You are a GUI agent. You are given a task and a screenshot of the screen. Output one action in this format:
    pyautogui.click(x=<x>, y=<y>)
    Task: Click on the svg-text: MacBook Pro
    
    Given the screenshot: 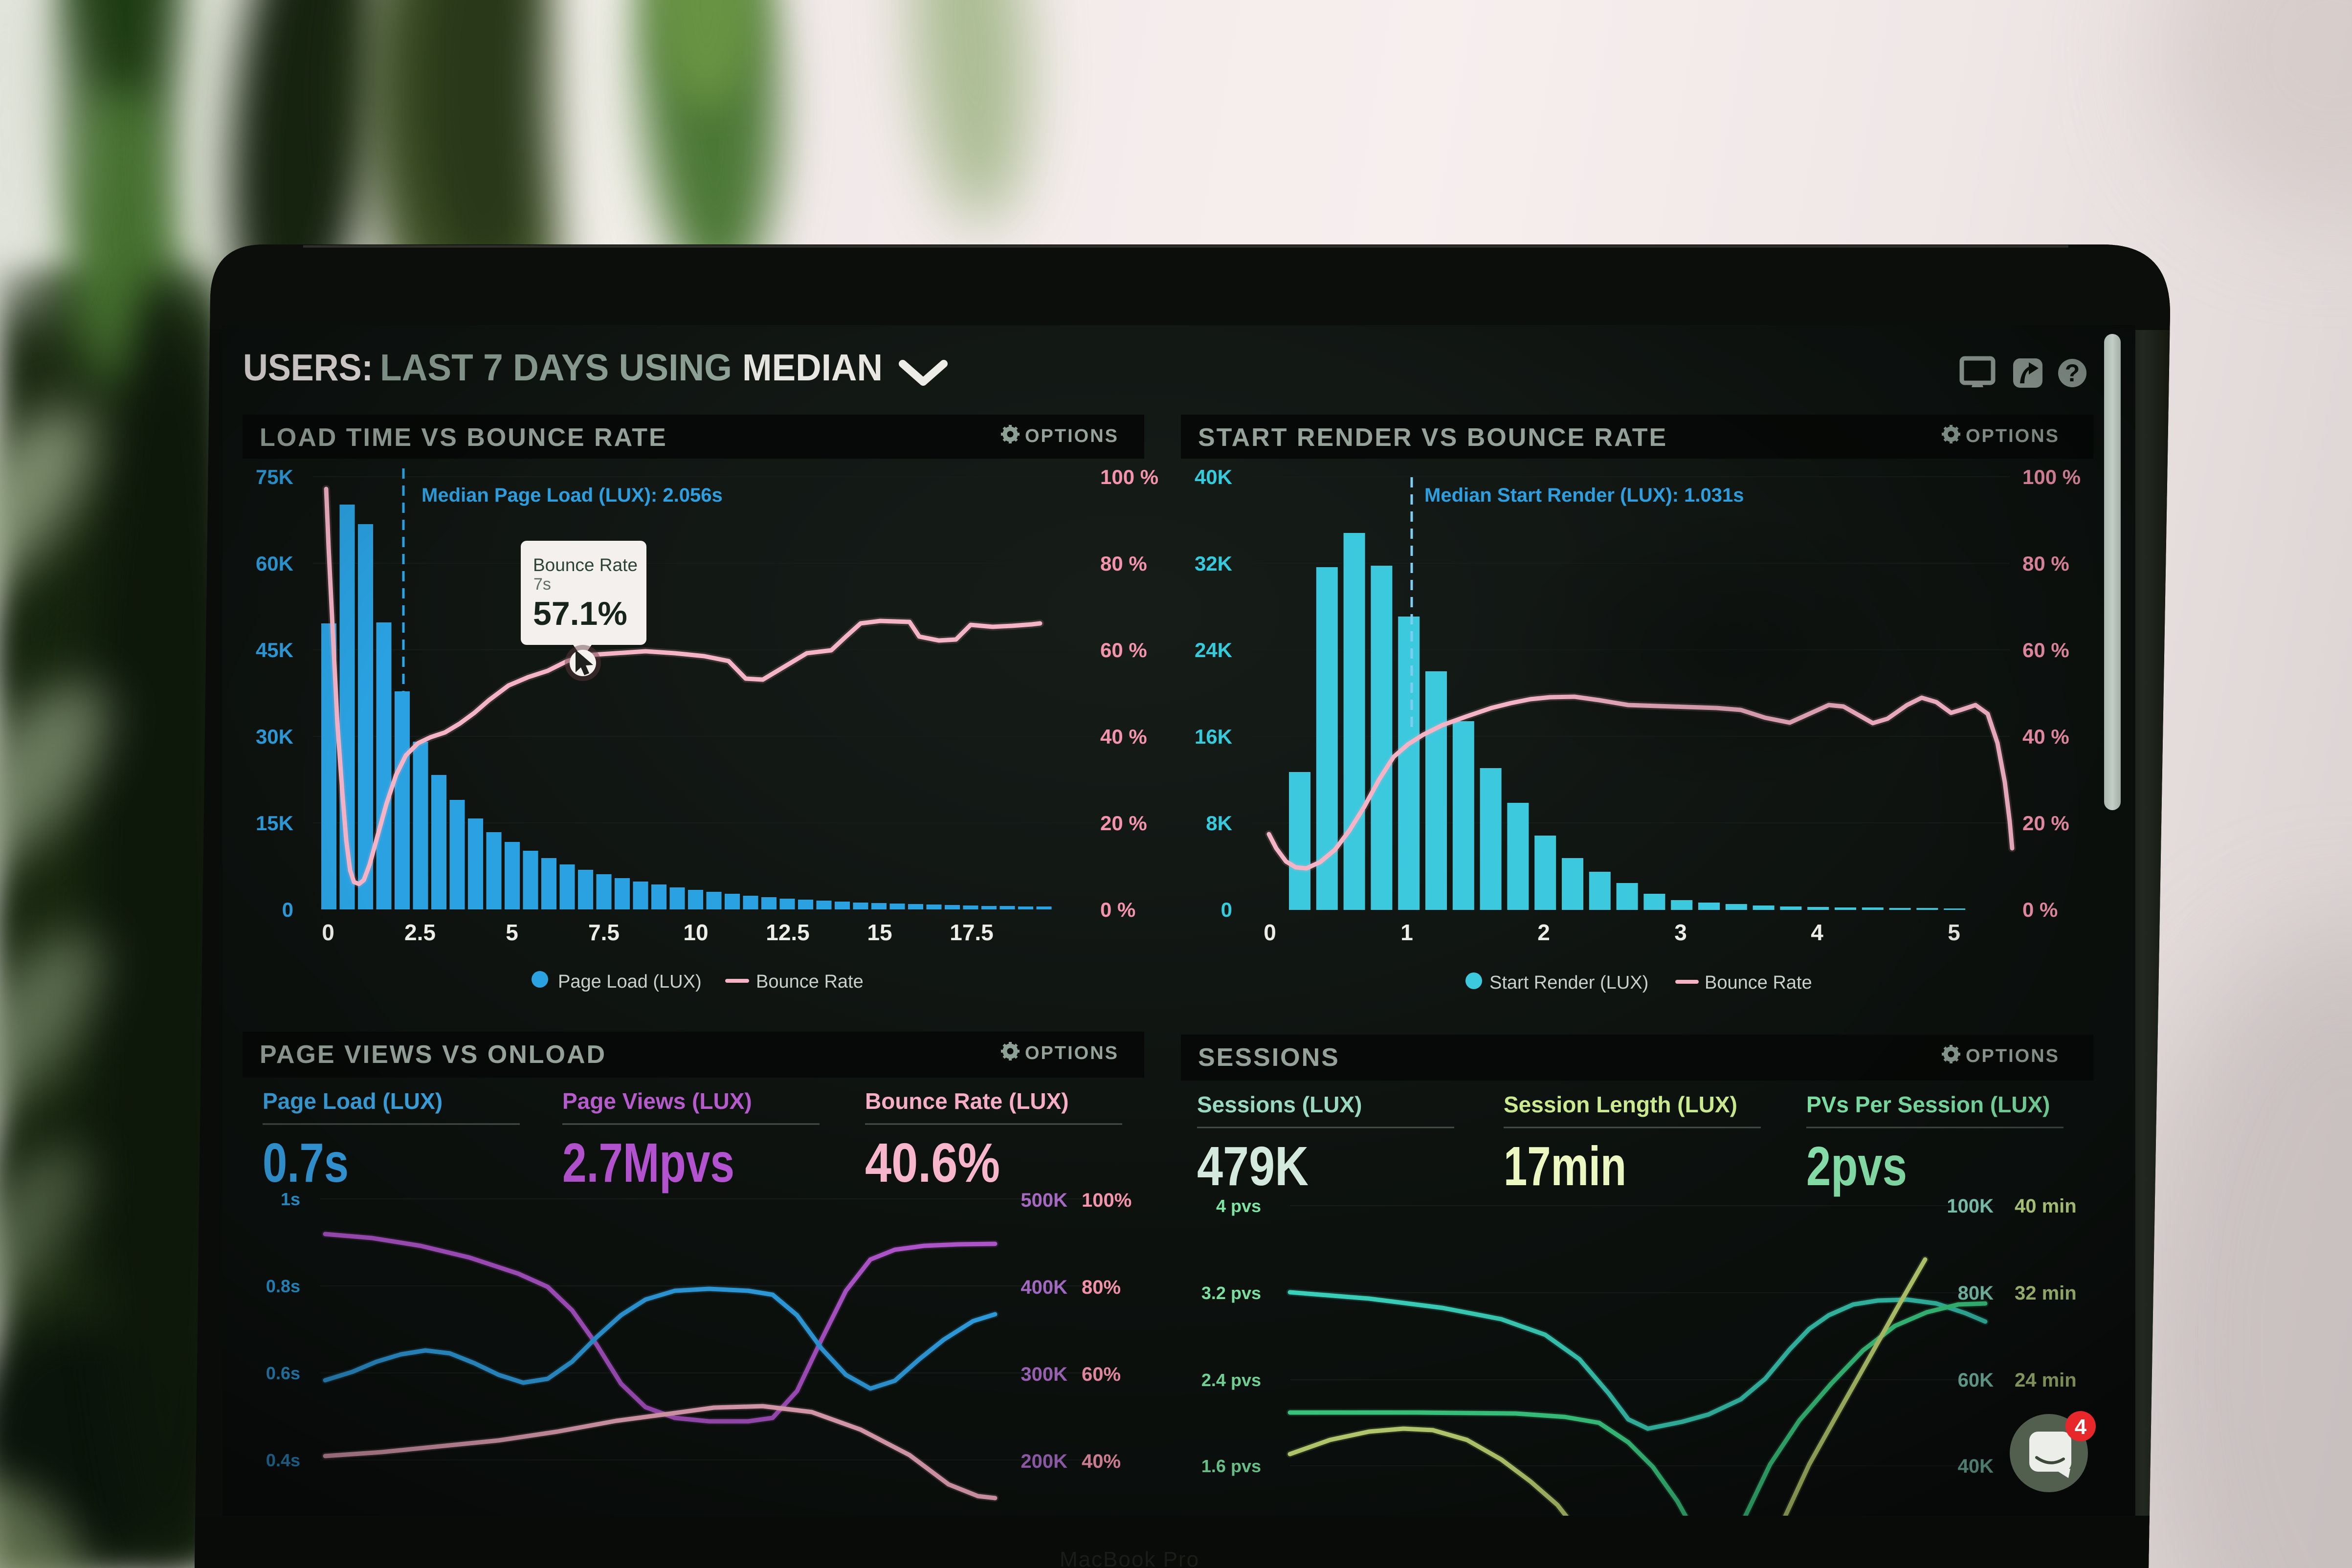 What is the action you would take?
    pyautogui.click(x=1129, y=1557)
    